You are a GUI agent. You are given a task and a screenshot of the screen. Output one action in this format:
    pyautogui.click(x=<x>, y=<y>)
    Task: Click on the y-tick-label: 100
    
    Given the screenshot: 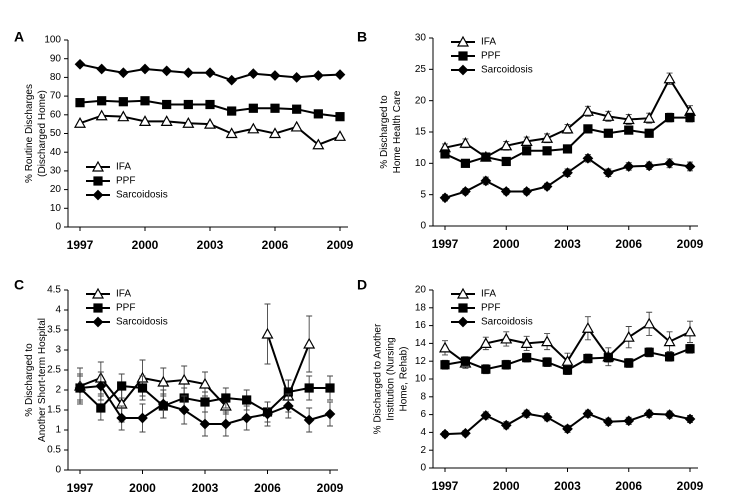 What is the action you would take?
    pyautogui.click(x=52, y=40)
    